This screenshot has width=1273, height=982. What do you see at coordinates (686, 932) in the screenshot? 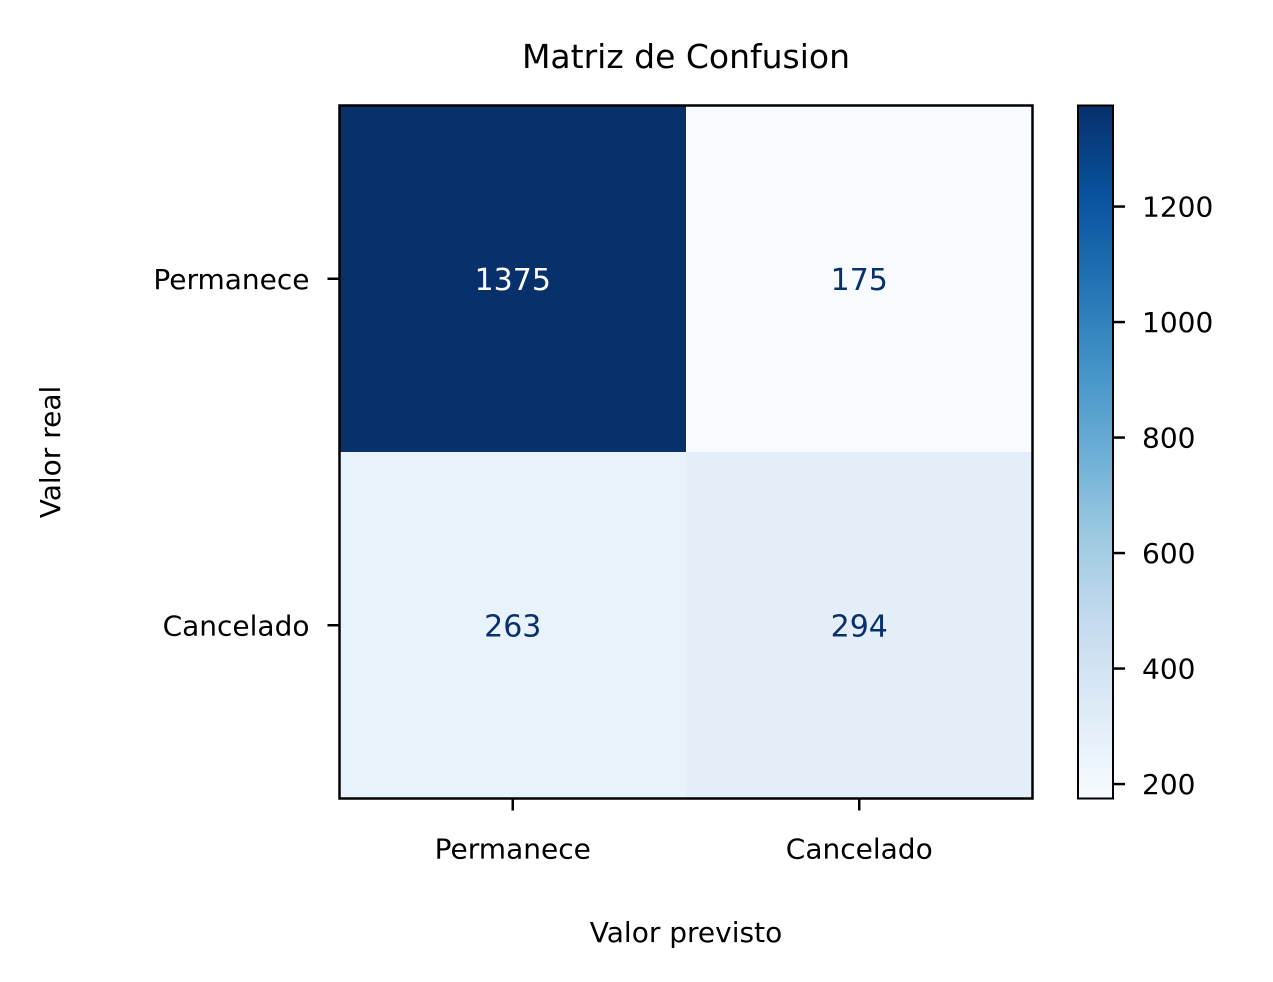
I see `x-axis-label: Valor previsto` at bounding box center [686, 932].